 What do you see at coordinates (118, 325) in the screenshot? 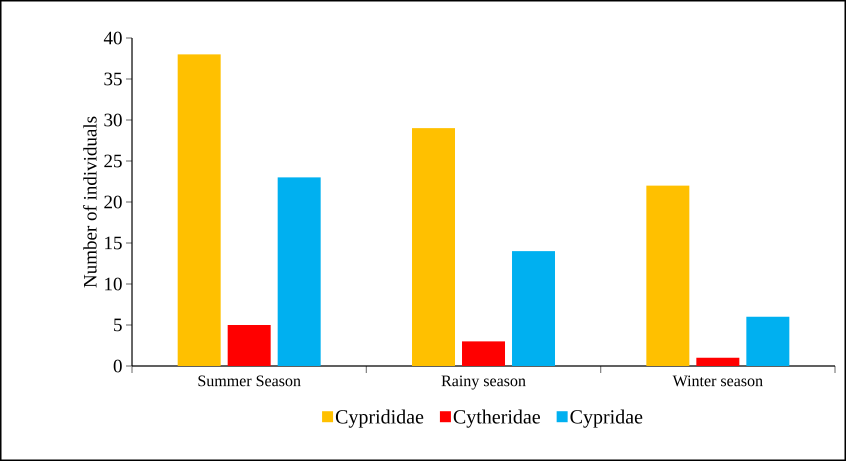
I see `y-tick-label: 5` at bounding box center [118, 325].